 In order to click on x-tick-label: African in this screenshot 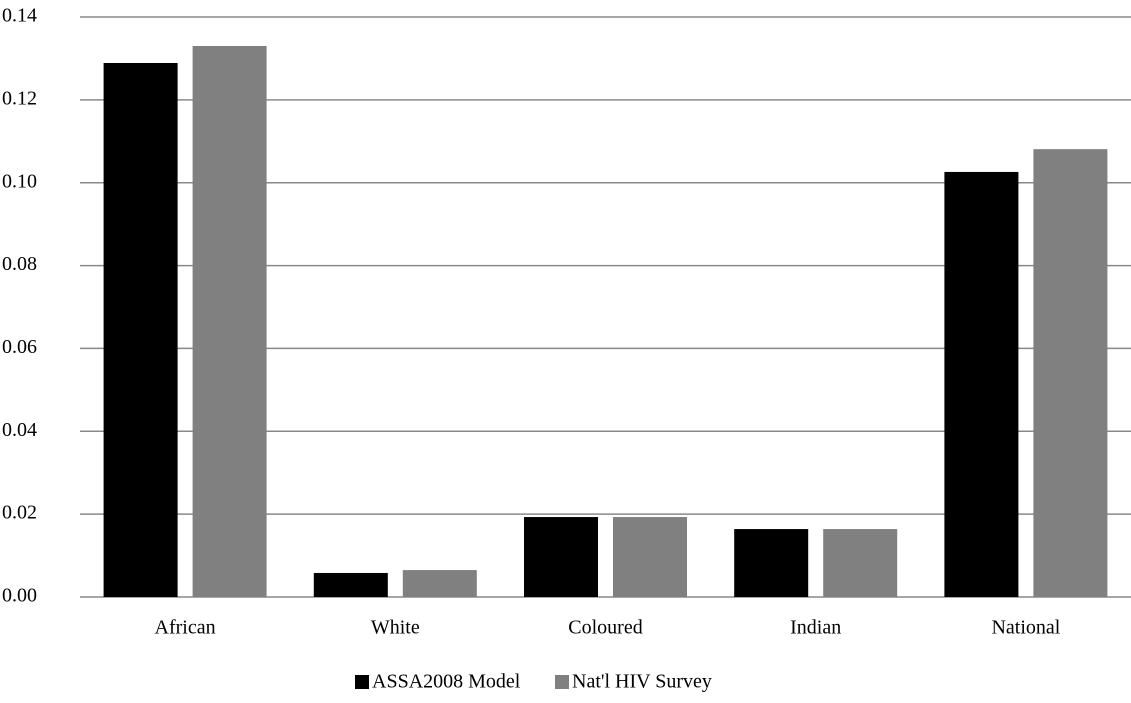, I will do `click(185, 628)`.